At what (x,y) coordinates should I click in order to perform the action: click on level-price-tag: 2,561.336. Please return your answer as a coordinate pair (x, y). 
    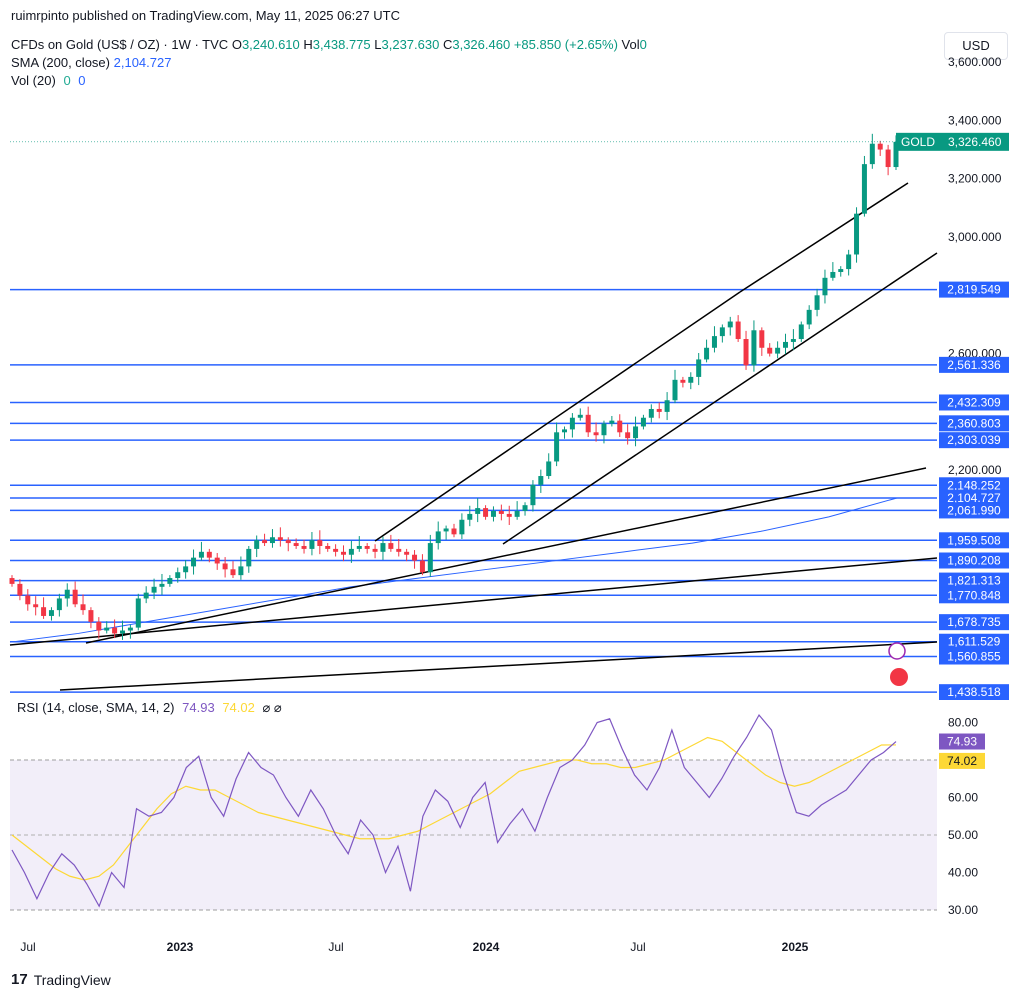
    Looking at the image, I should click on (974, 364).